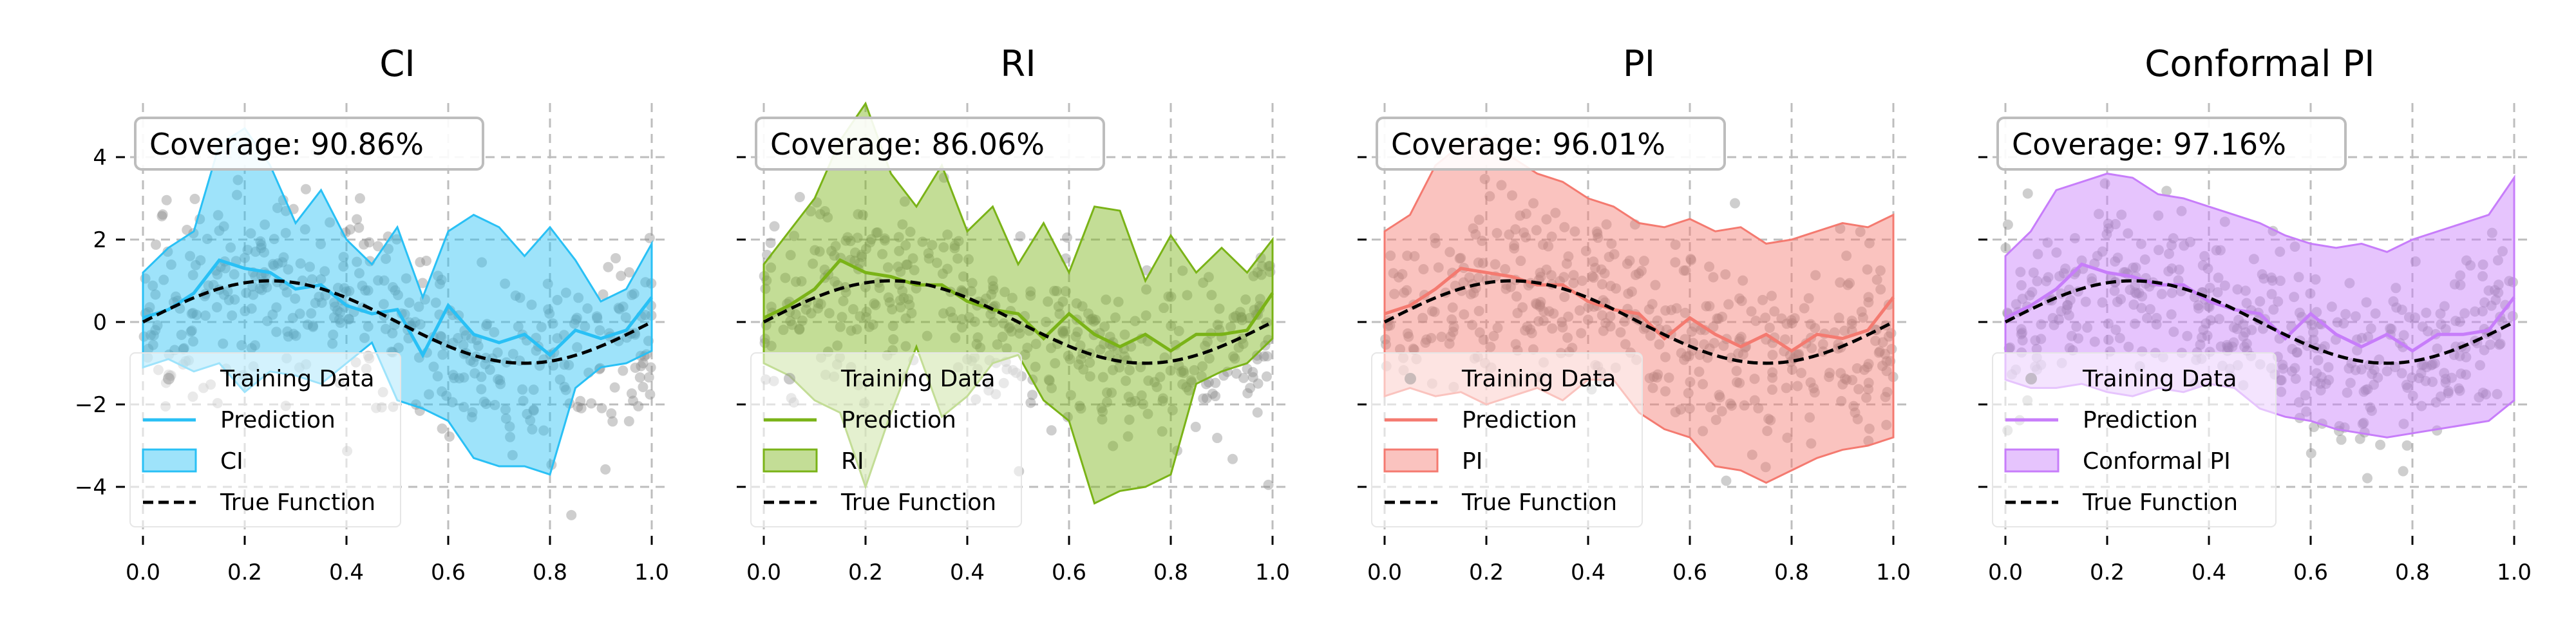 Image resolution: width=2576 pixels, height=644 pixels. I want to click on legend-label: True Function, so click(2160, 502).